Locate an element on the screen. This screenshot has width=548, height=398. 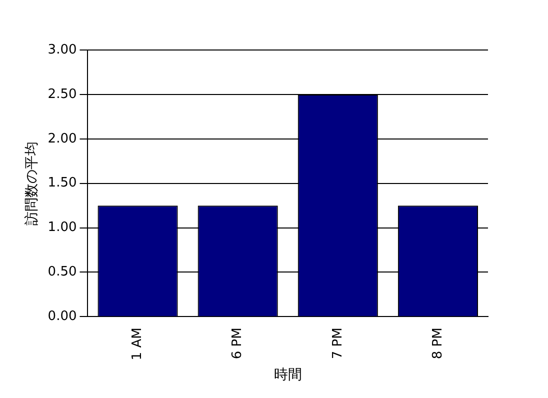
x-axis-title: 時間 is located at coordinates (288, 375).